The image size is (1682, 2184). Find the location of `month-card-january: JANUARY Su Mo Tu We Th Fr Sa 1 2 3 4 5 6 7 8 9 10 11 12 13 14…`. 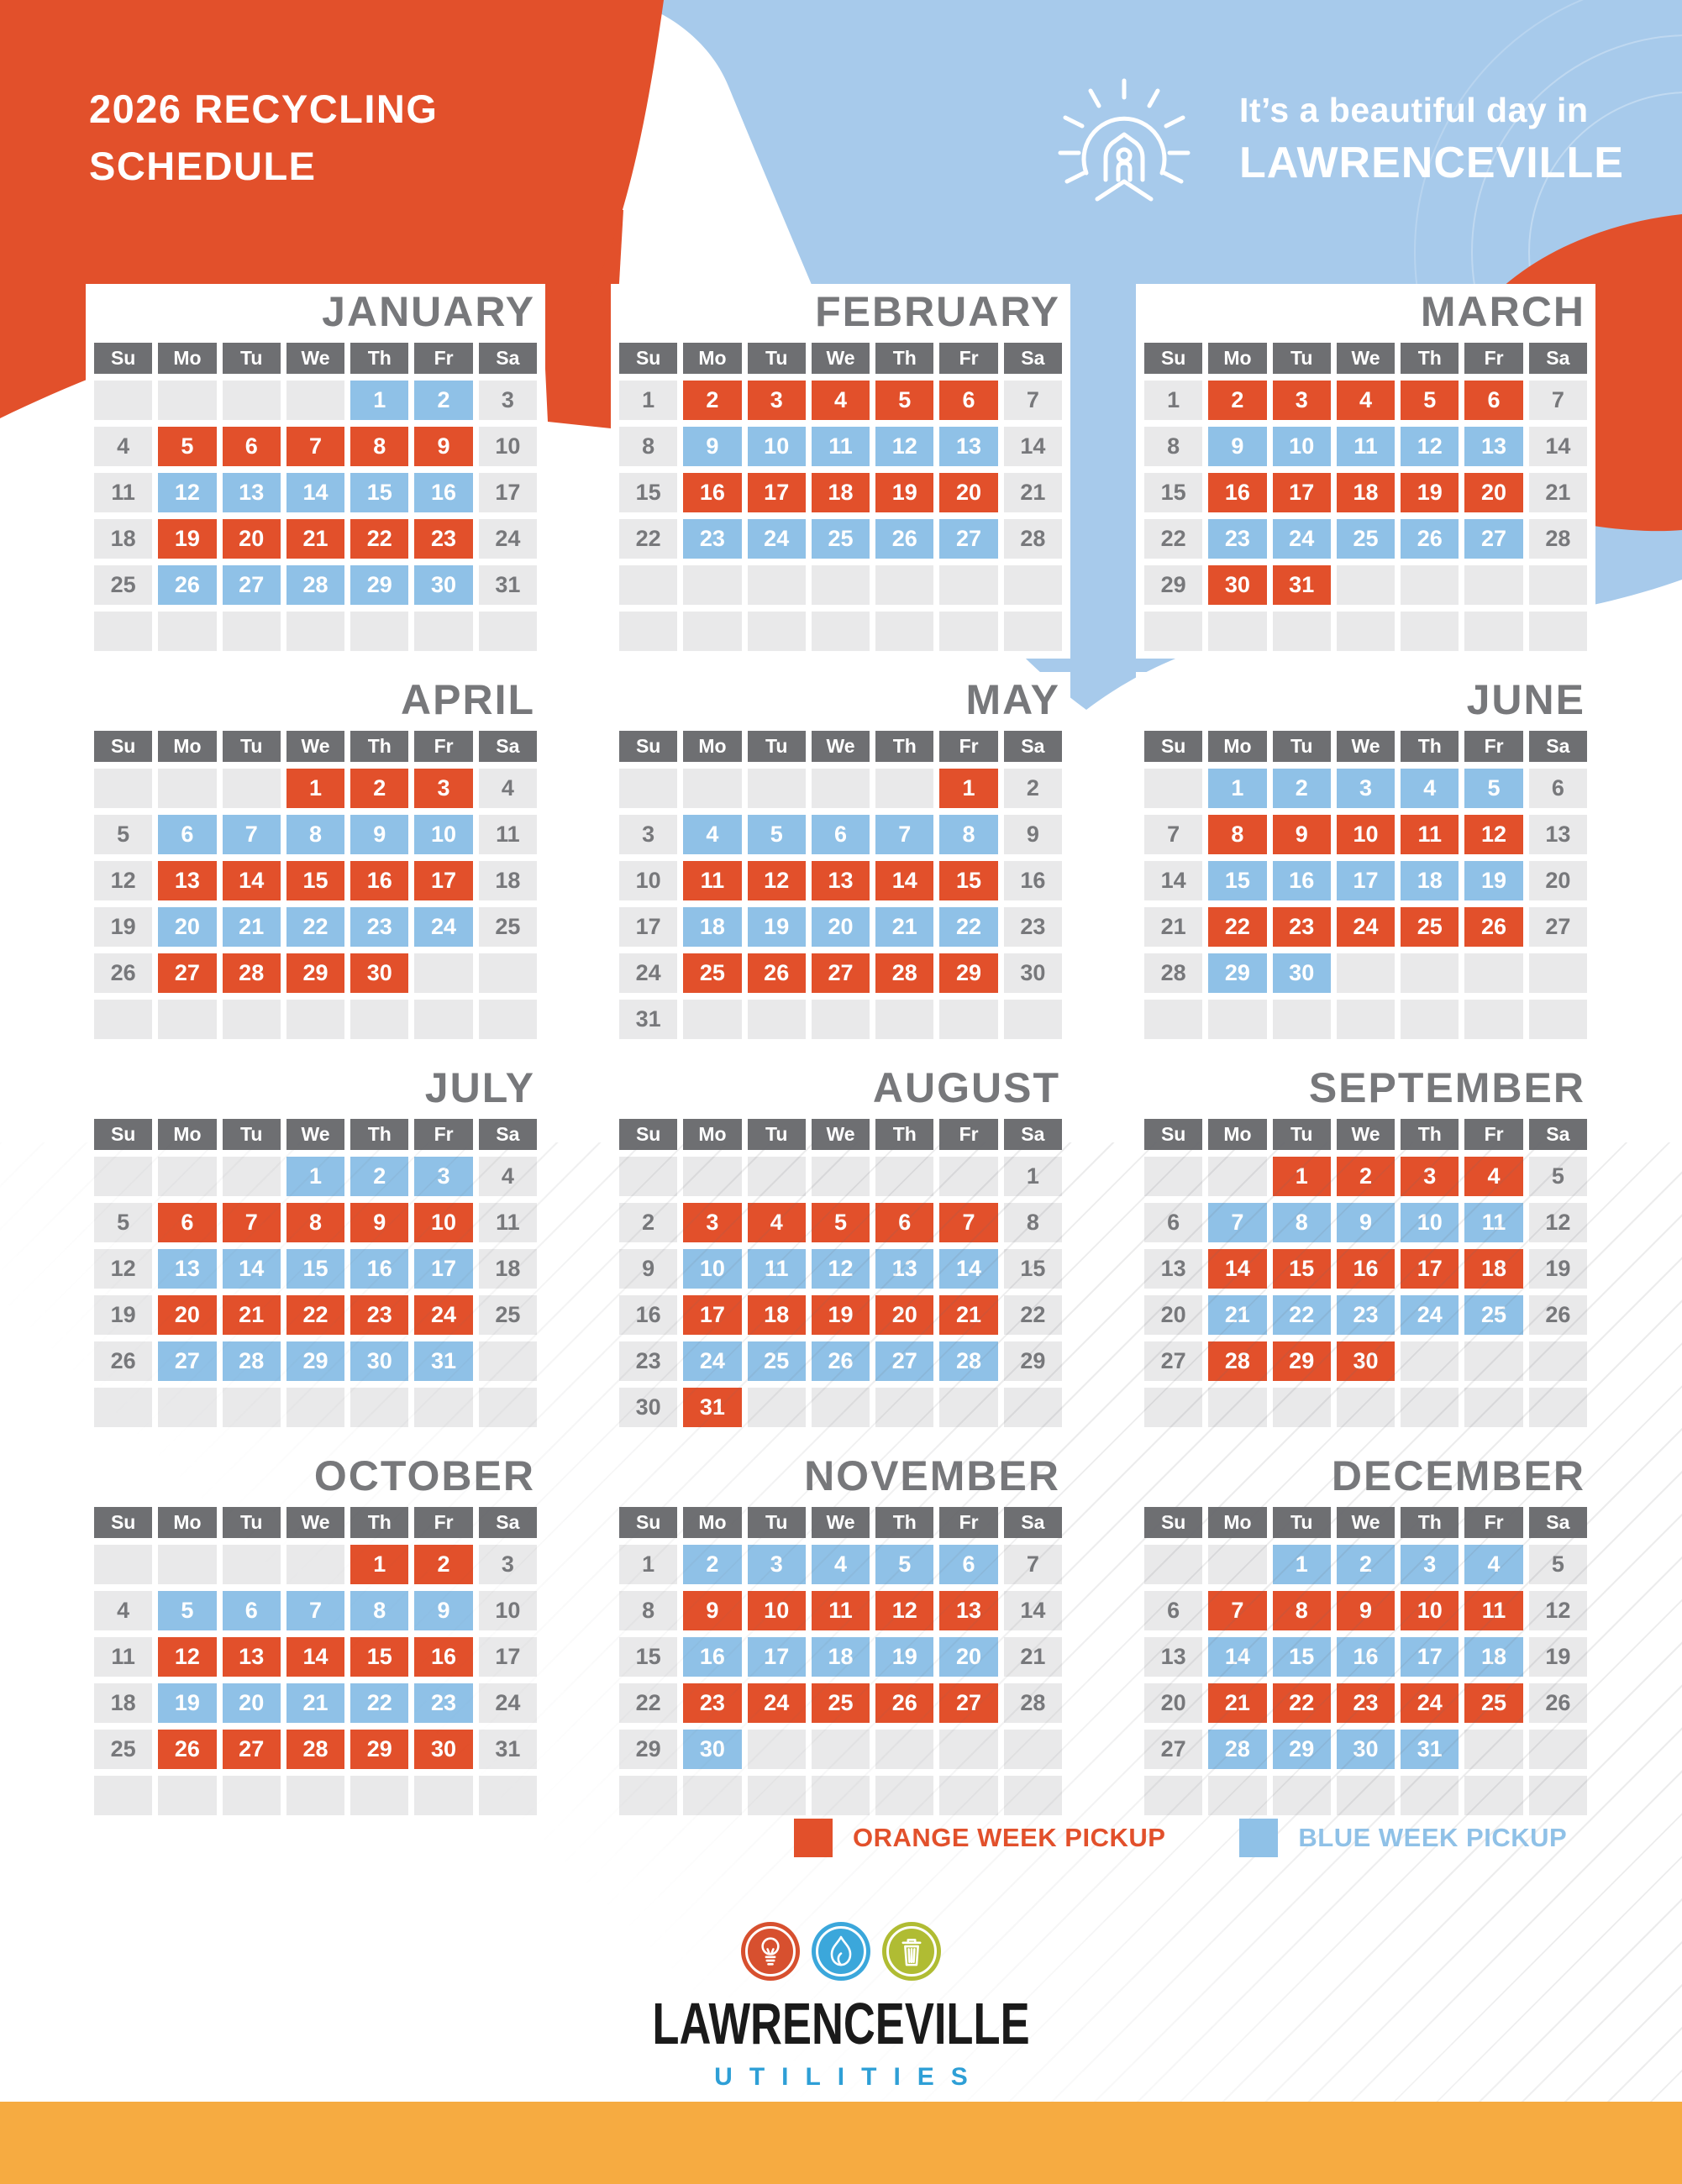

month-card-january: JANUARY Su Mo Tu We Th Fr Sa 1 2 3 4 5 6 7 8 9 10 11 12 13 14… is located at coordinates (315, 471).